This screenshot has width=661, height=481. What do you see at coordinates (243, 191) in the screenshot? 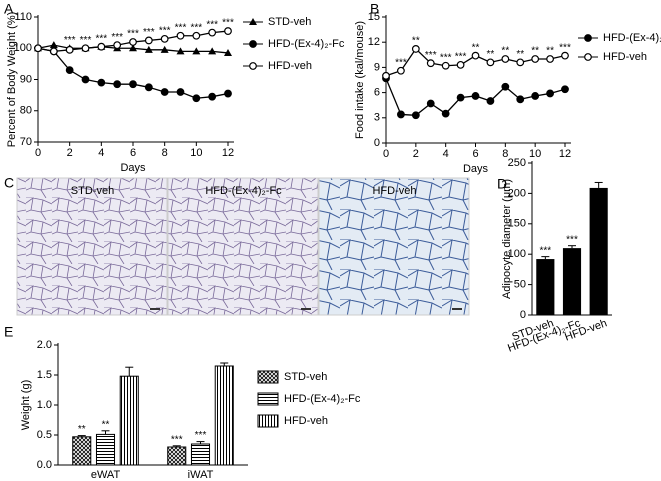
I see `image-label: HFD-(Ex-4)₂-Fc` at bounding box center [243, 191].